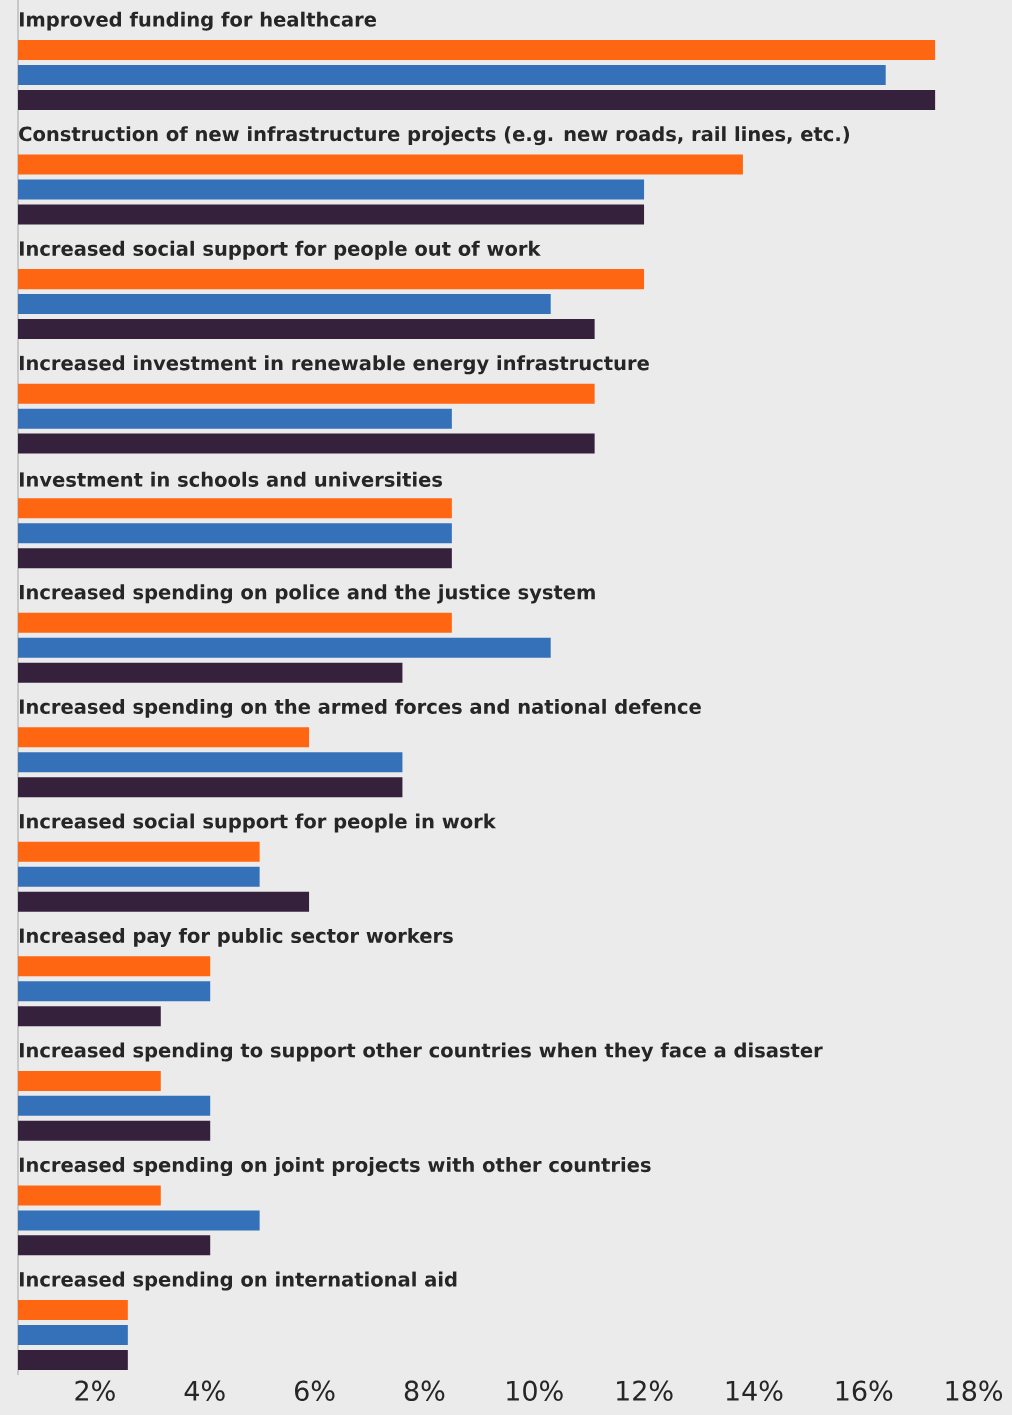 The width and height of the screenshot is (1012, 1415). Describe the element at coordinates (231, 479) in the screenshot. I see `y-tick-label: Investment in schools and universities` at that location.